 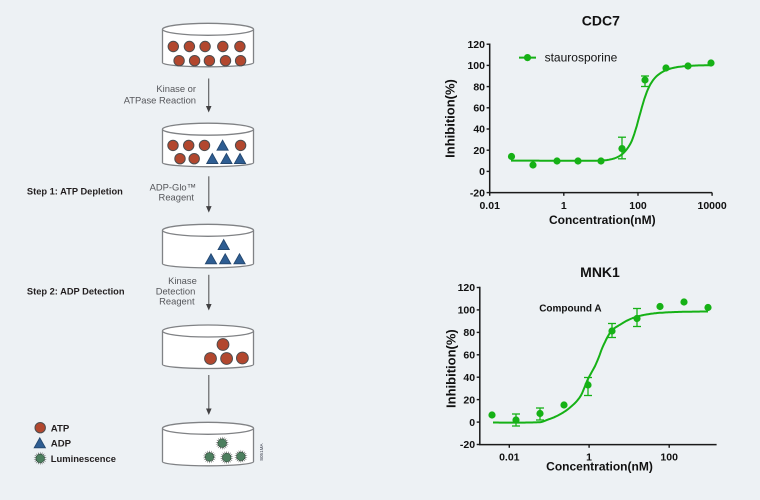 What do you see at coordinates (75, 192) in the screenshot?
I see `svg-text: Step 1: ATP Depletion` at bounding box center [75, 192].